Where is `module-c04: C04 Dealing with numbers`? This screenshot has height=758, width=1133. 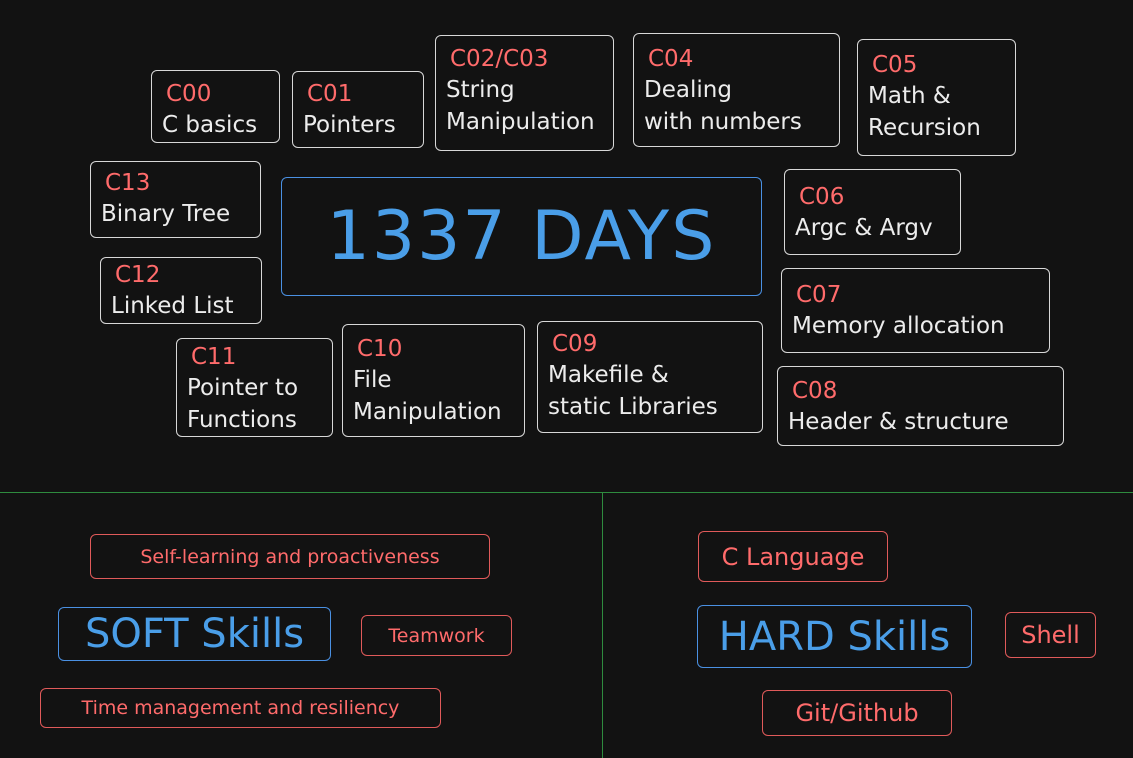 module-c04: C04 Dealing with numbers is located at coordinates (736, 90).